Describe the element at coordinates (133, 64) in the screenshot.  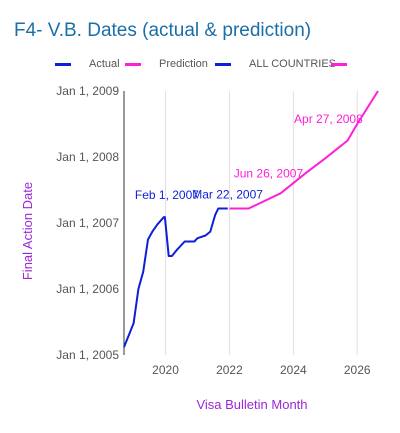
I see `legend-swatch-prediction` at that location.